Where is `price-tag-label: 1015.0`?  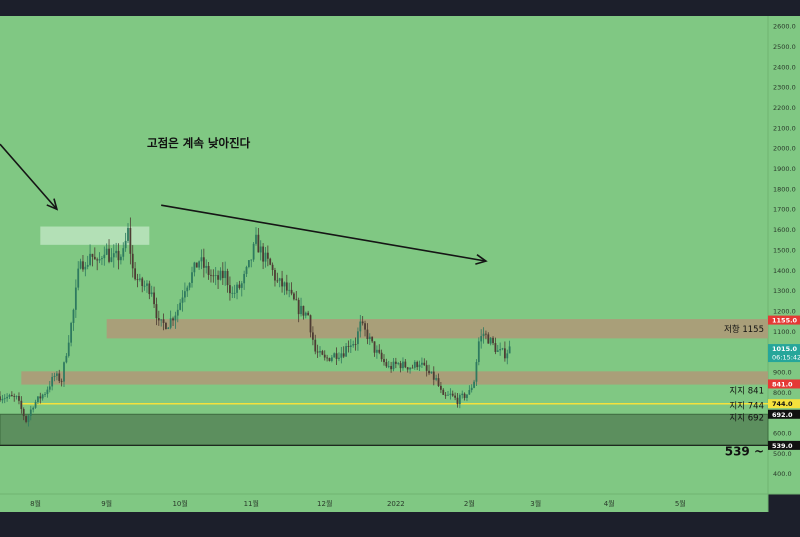 price-tag-label: 1015.0 is located at coordinates (785, 349).